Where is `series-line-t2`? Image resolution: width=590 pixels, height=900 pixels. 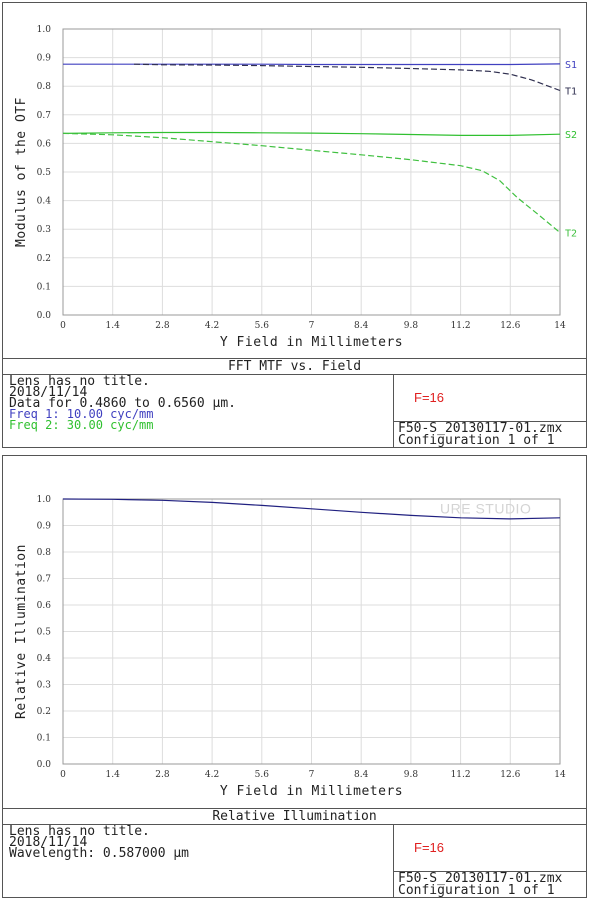
series-line-t2 is located at coordinates (311, 183).